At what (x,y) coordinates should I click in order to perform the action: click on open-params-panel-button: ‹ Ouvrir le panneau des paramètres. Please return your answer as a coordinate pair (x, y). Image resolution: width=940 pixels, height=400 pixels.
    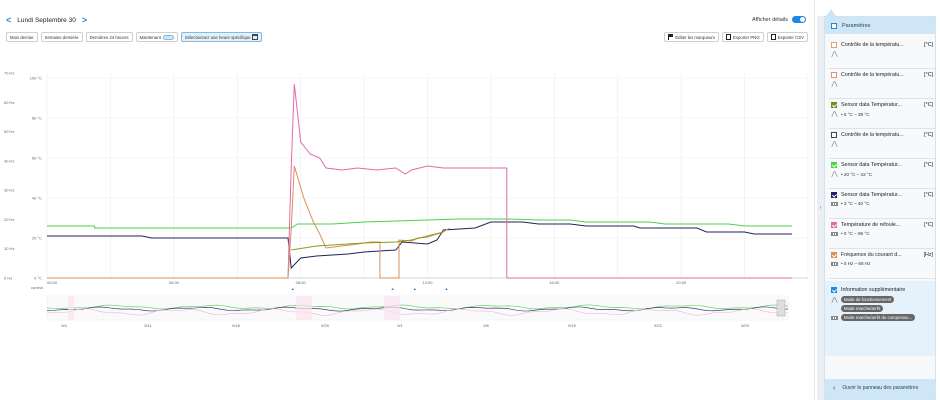
    Looking at the image, I should click on (880, 389).